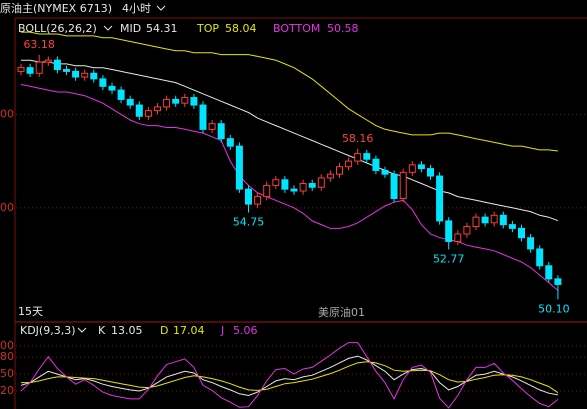 Image resolution: width=587 pixels, height=409 pixels. I want to click on annotation: 58.16, so click(358, 138).